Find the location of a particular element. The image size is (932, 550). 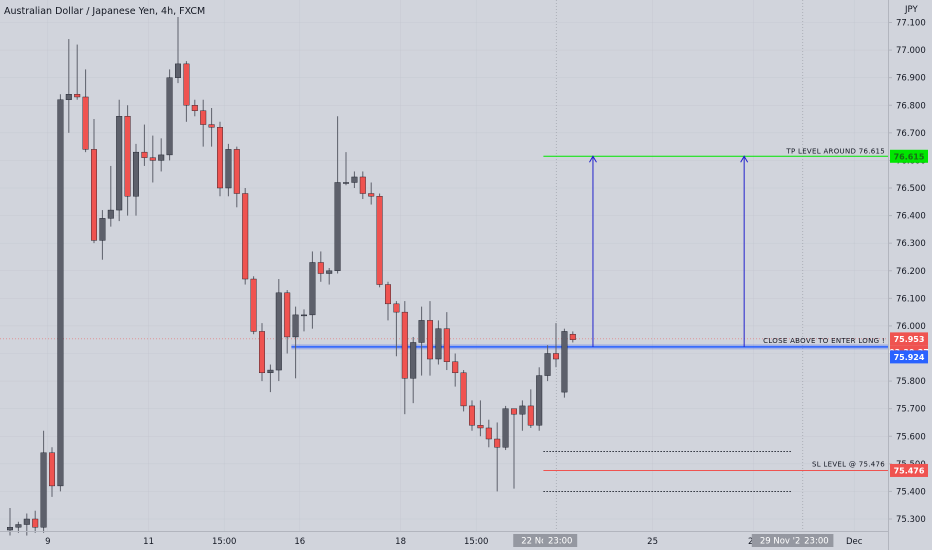

tp-price-tag-label: 76.615 is located at coordinates (909, 156).